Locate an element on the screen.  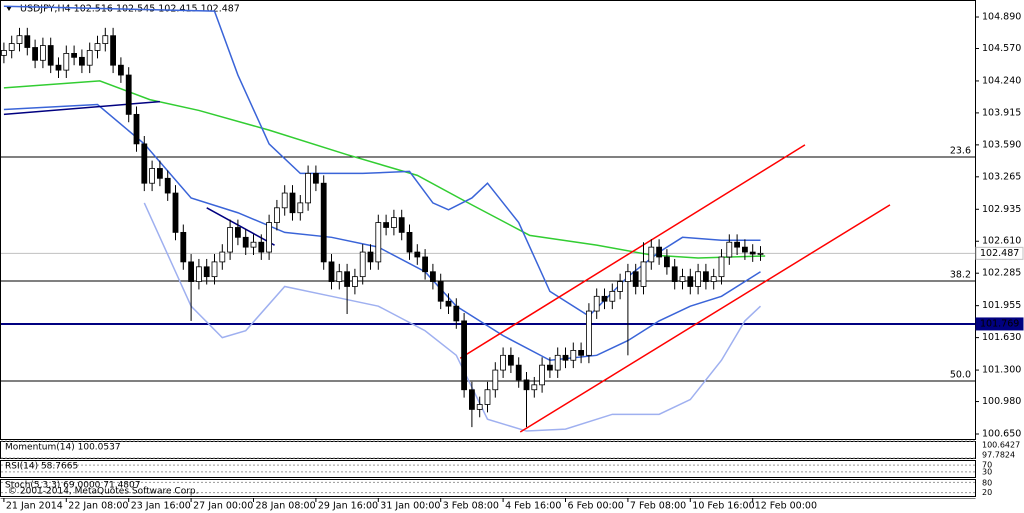
x-tick-label: 31 Jan 00:00 is located at coordinates (410, 506).